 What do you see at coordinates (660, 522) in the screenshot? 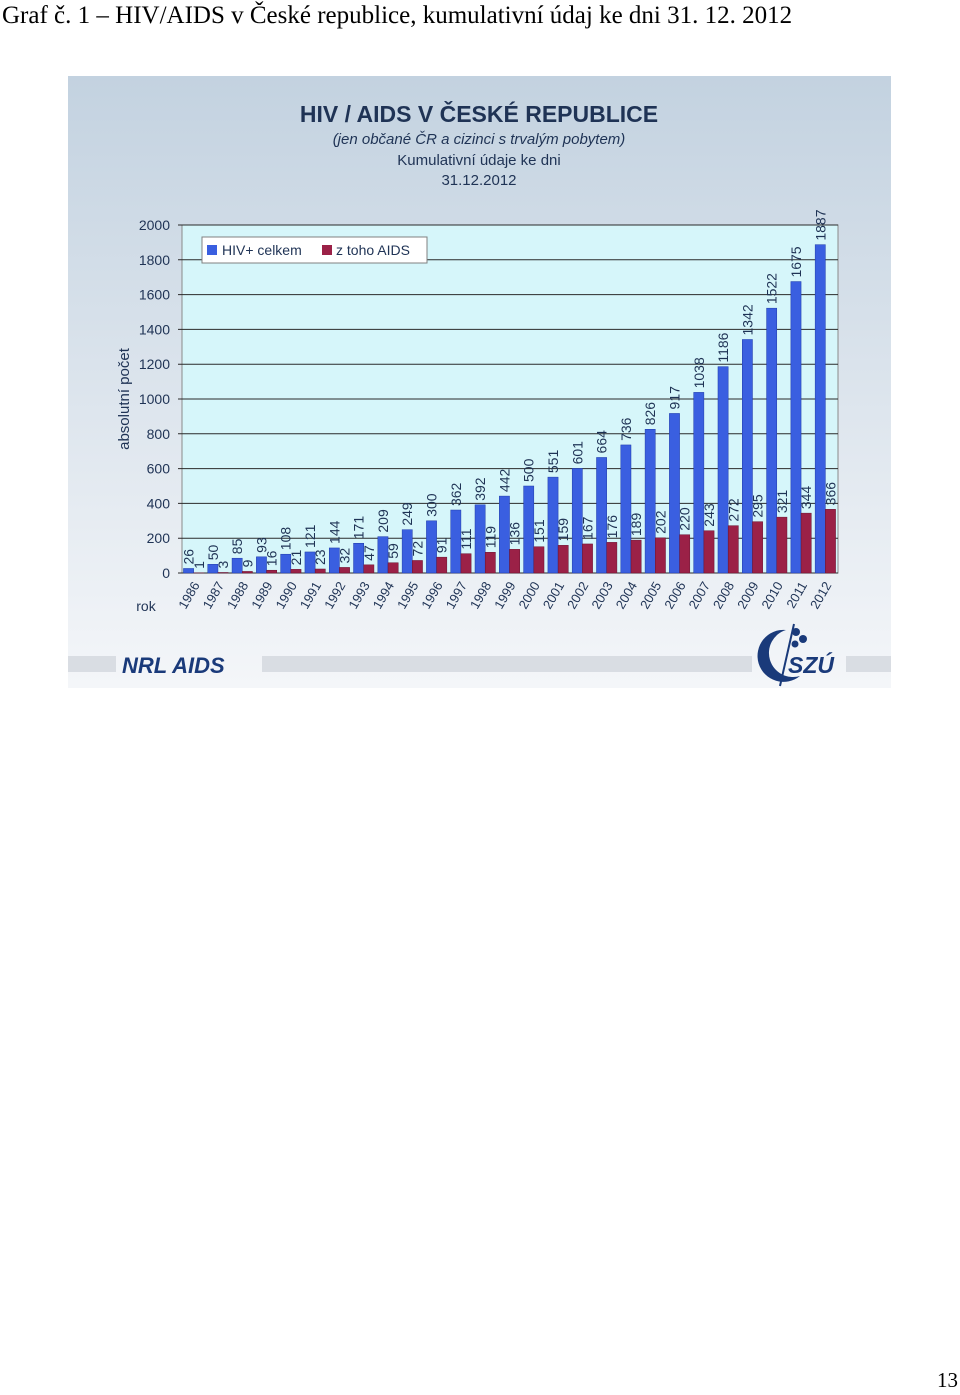
I see `value-label-aids: 202` at bounding box center [660, 522].